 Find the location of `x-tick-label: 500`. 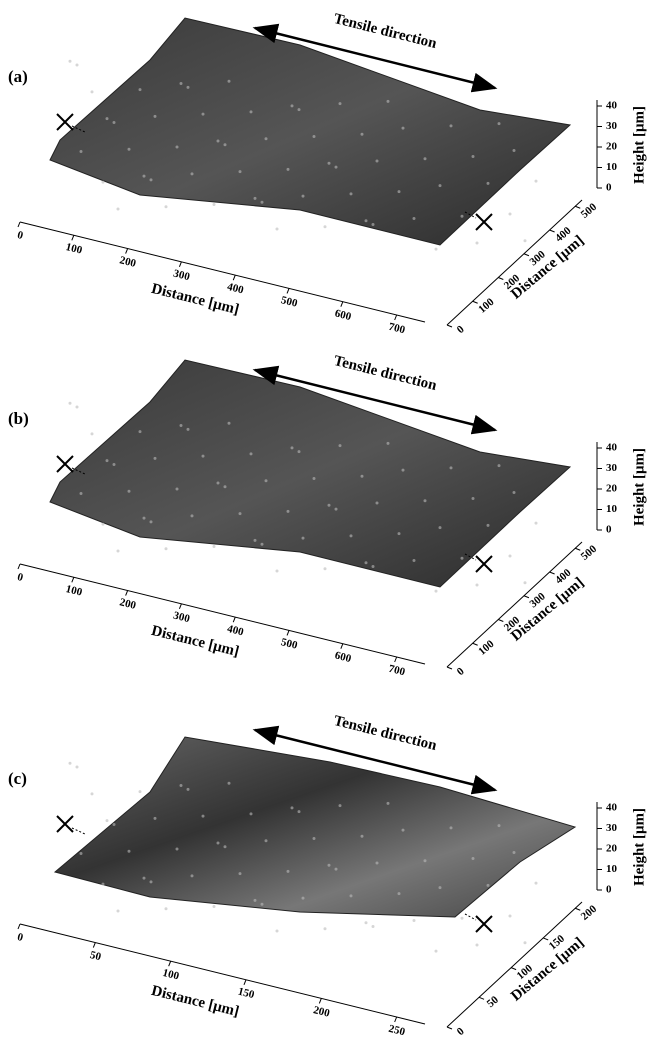

x-tick-label: 500 is located at coordinates (289, 644).